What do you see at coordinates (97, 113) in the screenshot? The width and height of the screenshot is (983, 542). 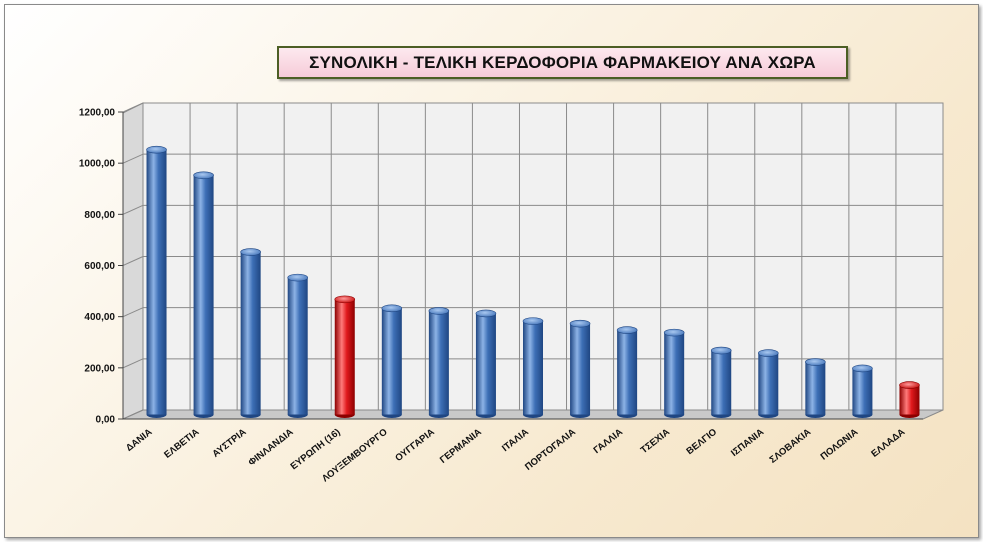 I see `y-tick-label: 1200,00` at bounding box center [97, 113].